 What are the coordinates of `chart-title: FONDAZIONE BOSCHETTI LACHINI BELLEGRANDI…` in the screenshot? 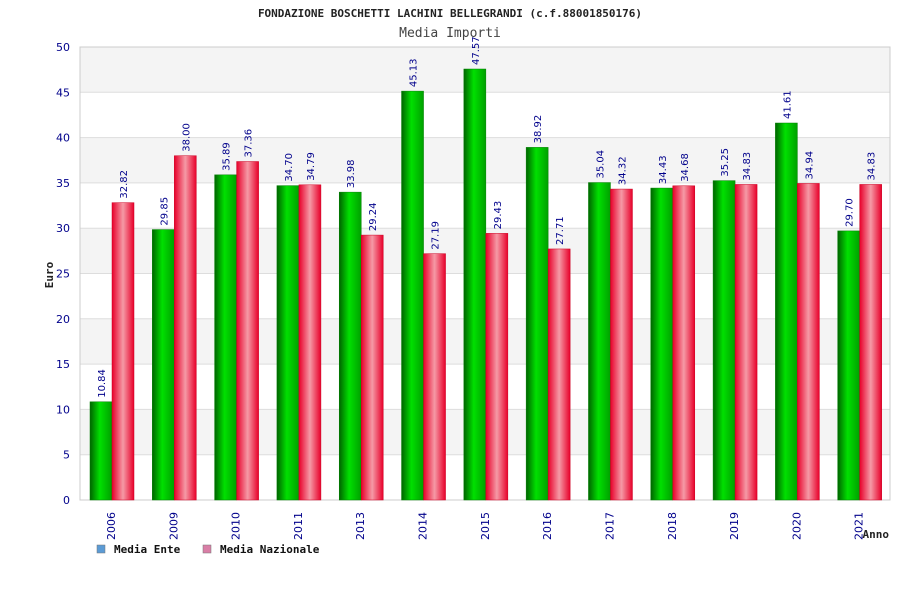 It's located at (450, 13).